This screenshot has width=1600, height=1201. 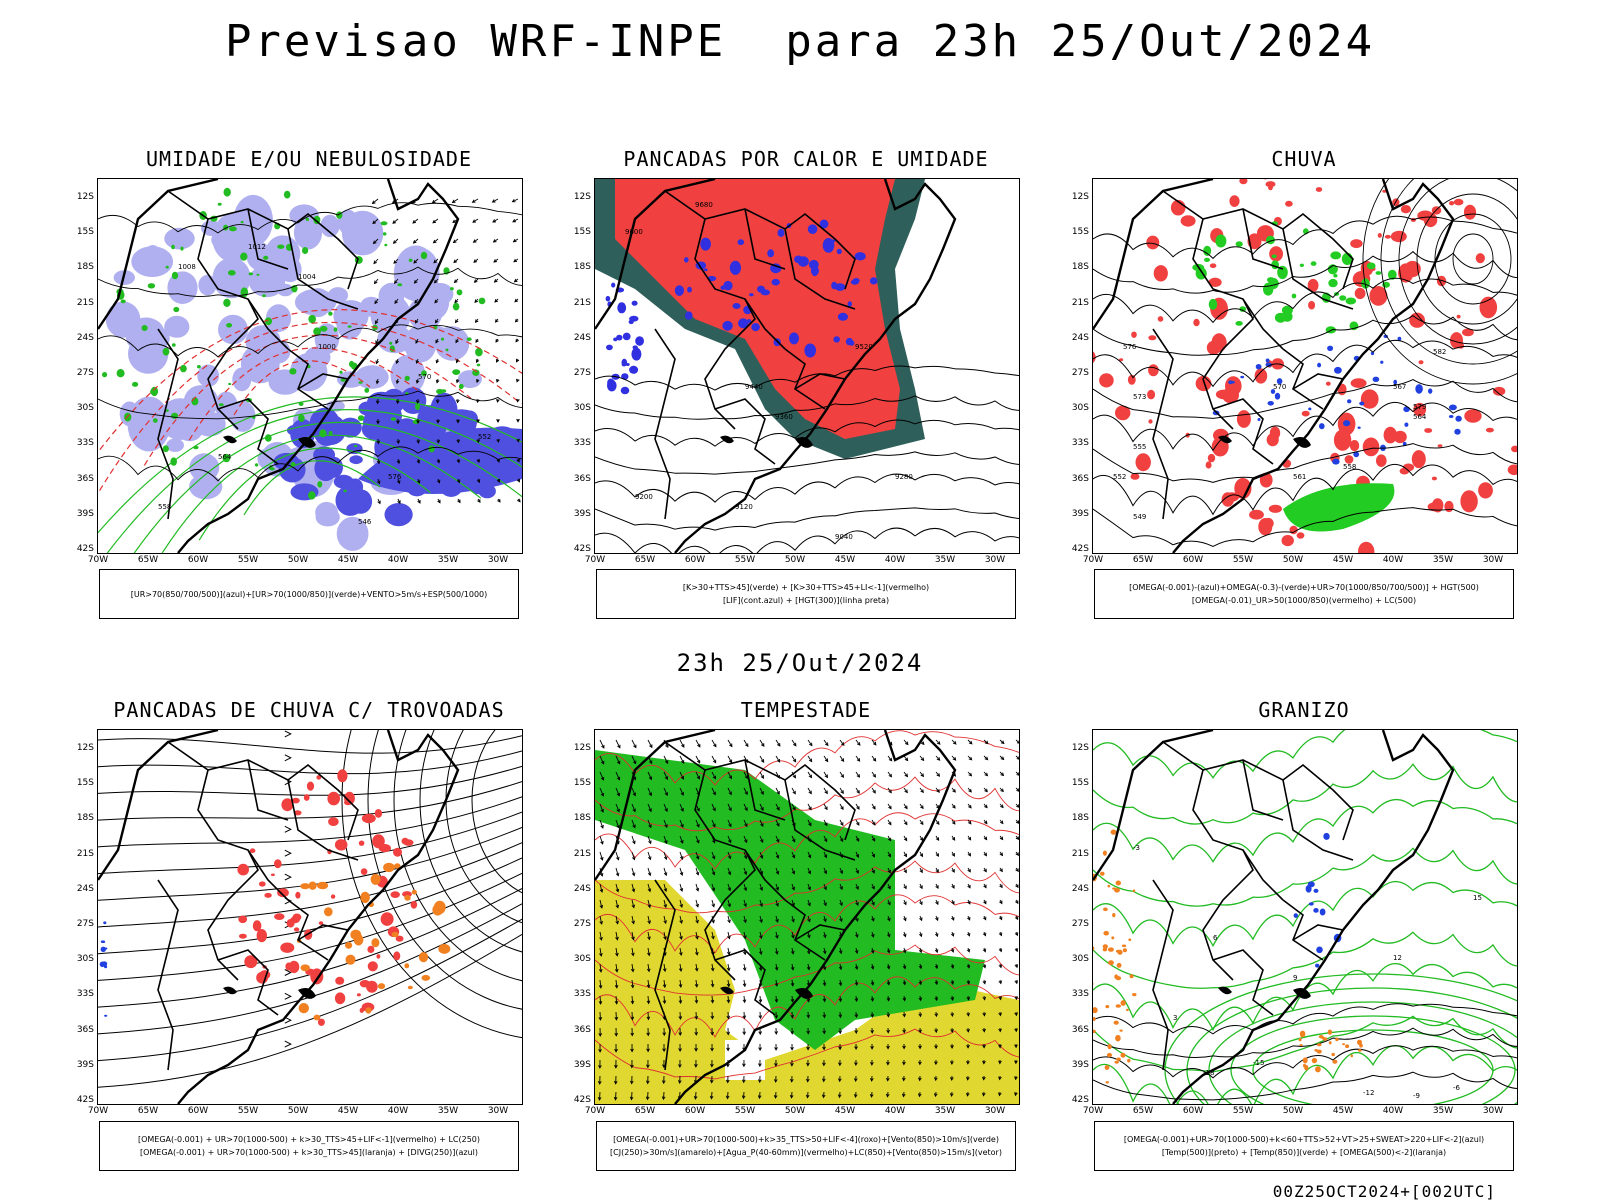 What do you see at coordinates (1139, 447) in the screenshot?
I see `contour-label: 555` at bounding box center [1139, 447].